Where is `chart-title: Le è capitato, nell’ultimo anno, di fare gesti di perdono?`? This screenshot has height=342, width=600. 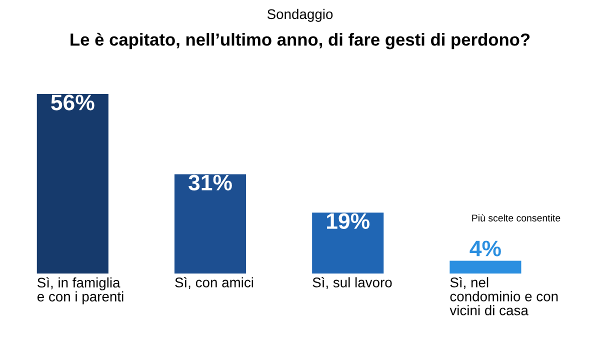
chart-title: Le è capitato, nell’ultimo anno, di fare gesti di perdono? is located at coordinates (300, 41).